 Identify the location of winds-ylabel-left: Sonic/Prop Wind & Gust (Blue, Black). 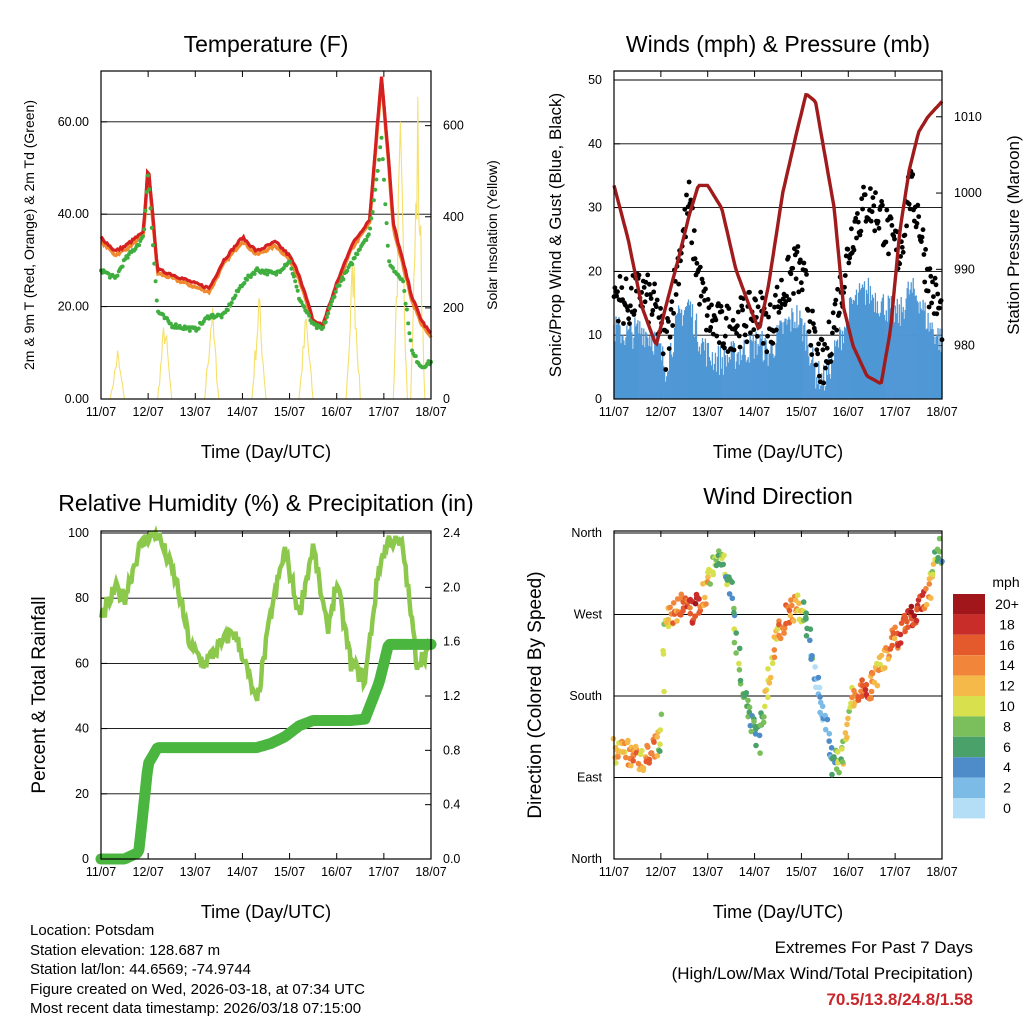
(555, 235).